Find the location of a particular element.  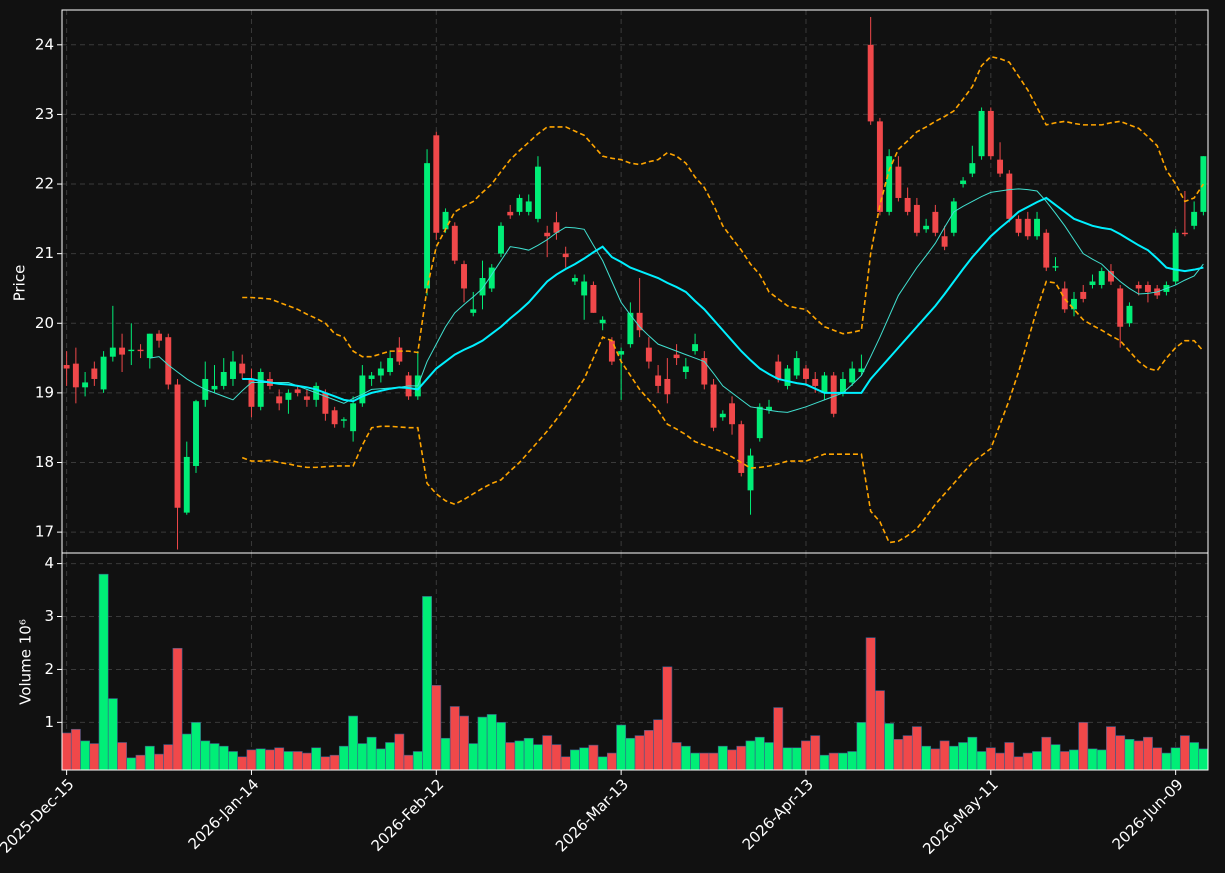

x-tick-label: 2026-May-11 is located at coordinates (960, 816).